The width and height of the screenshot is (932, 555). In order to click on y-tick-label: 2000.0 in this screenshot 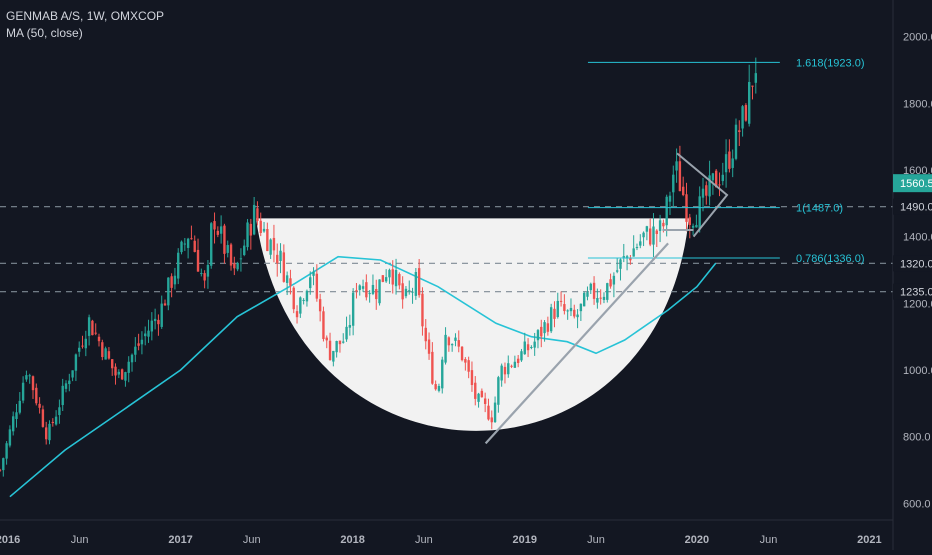, I will do `click(917, 38)`.